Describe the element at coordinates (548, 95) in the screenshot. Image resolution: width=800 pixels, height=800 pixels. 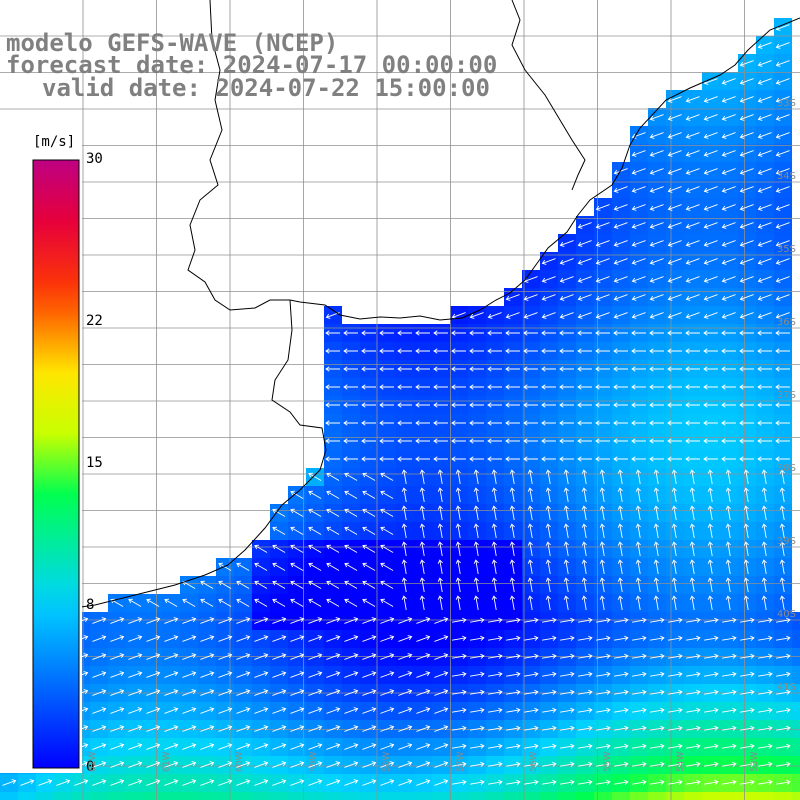
I see `uruguay-border` at that location.